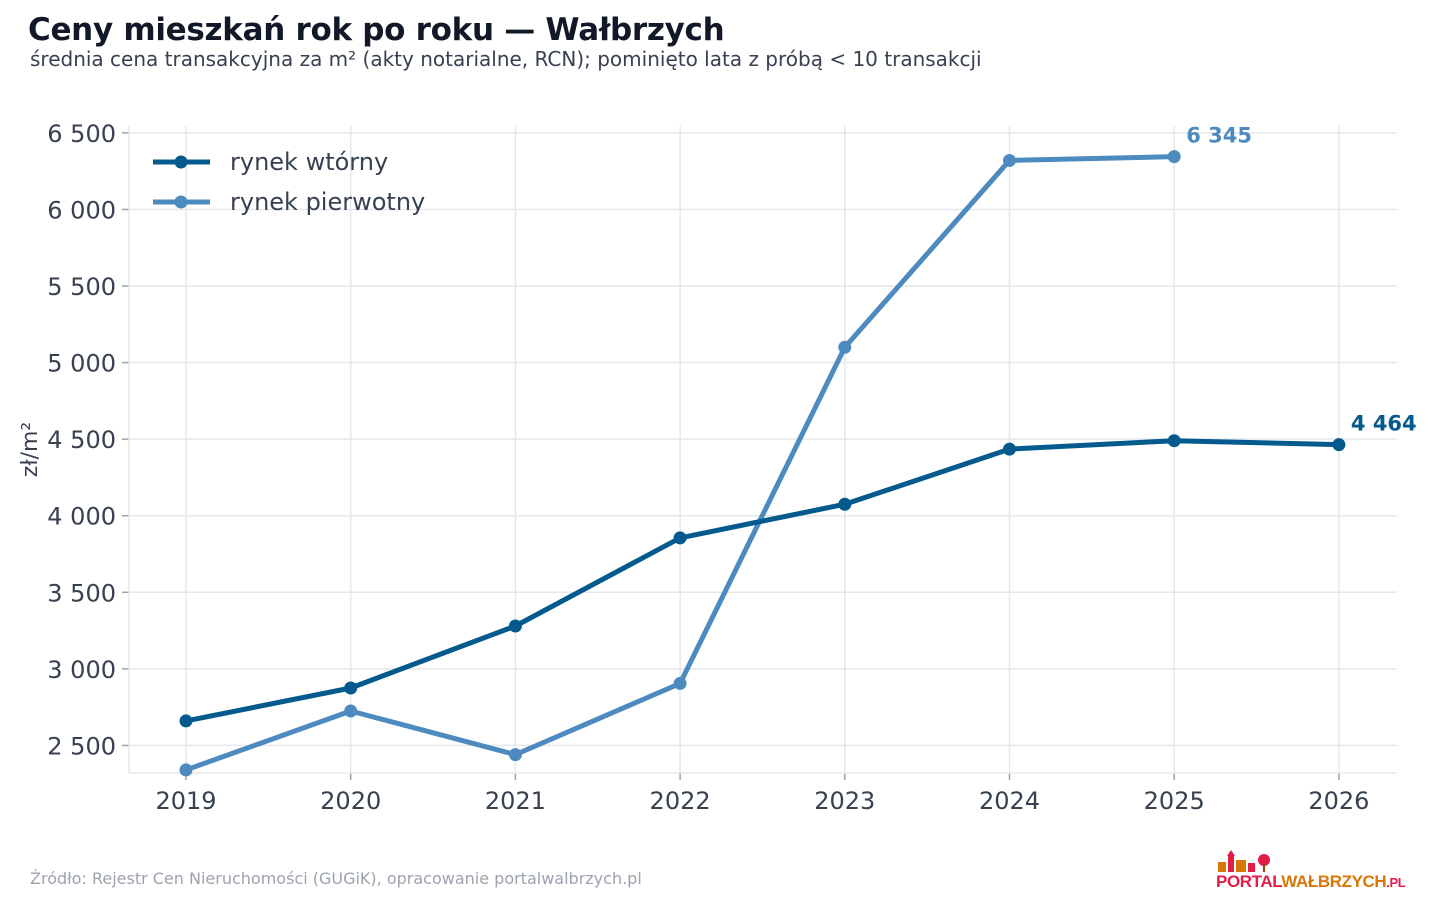  Describe the element at coordinates (515, 801) in the screenshot. I see `x-tick-label: 2021` at that location.